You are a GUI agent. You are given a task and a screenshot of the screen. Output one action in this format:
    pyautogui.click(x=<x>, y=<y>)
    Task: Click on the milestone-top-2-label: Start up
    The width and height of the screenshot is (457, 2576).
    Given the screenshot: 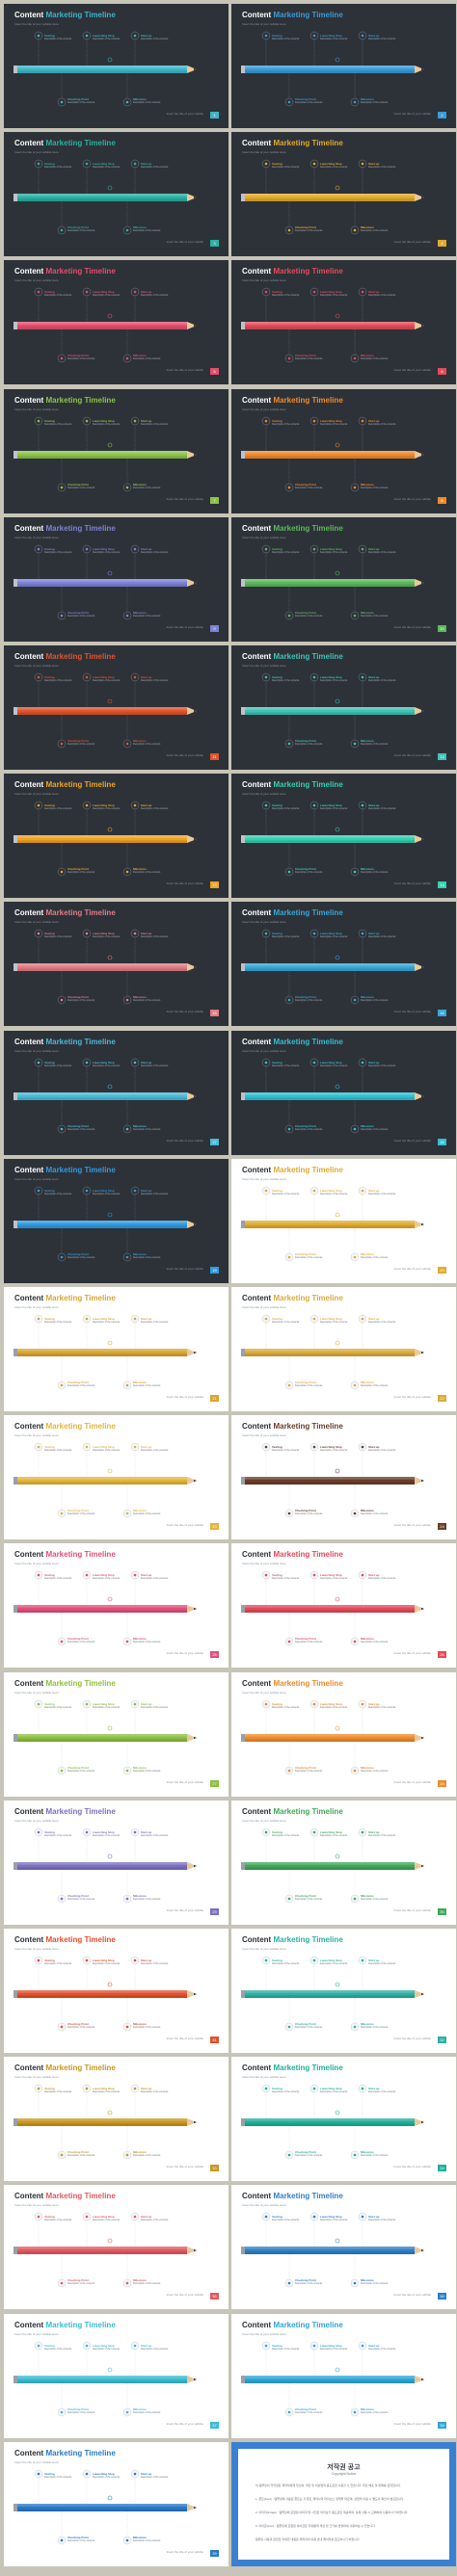 What is the action you would take?
    pyautogui.click(x=374, y=1190)
    